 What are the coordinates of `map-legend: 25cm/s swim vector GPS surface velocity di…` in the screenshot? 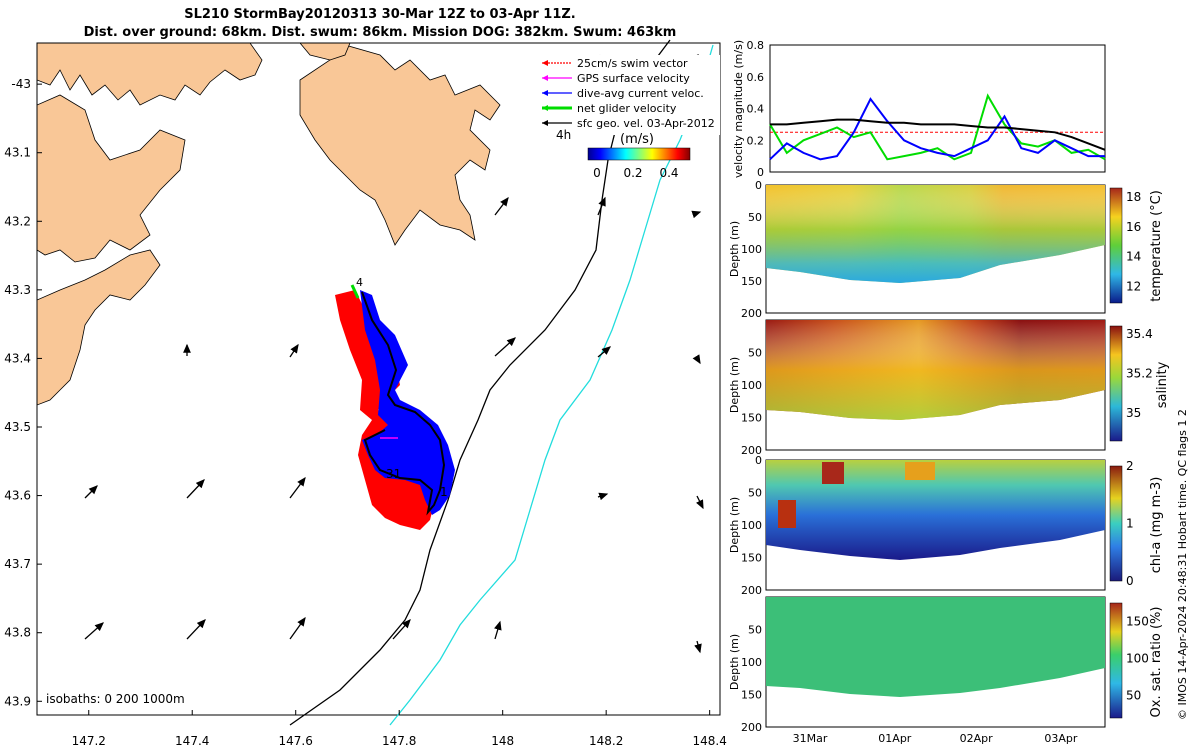 It's located at (629, 101).